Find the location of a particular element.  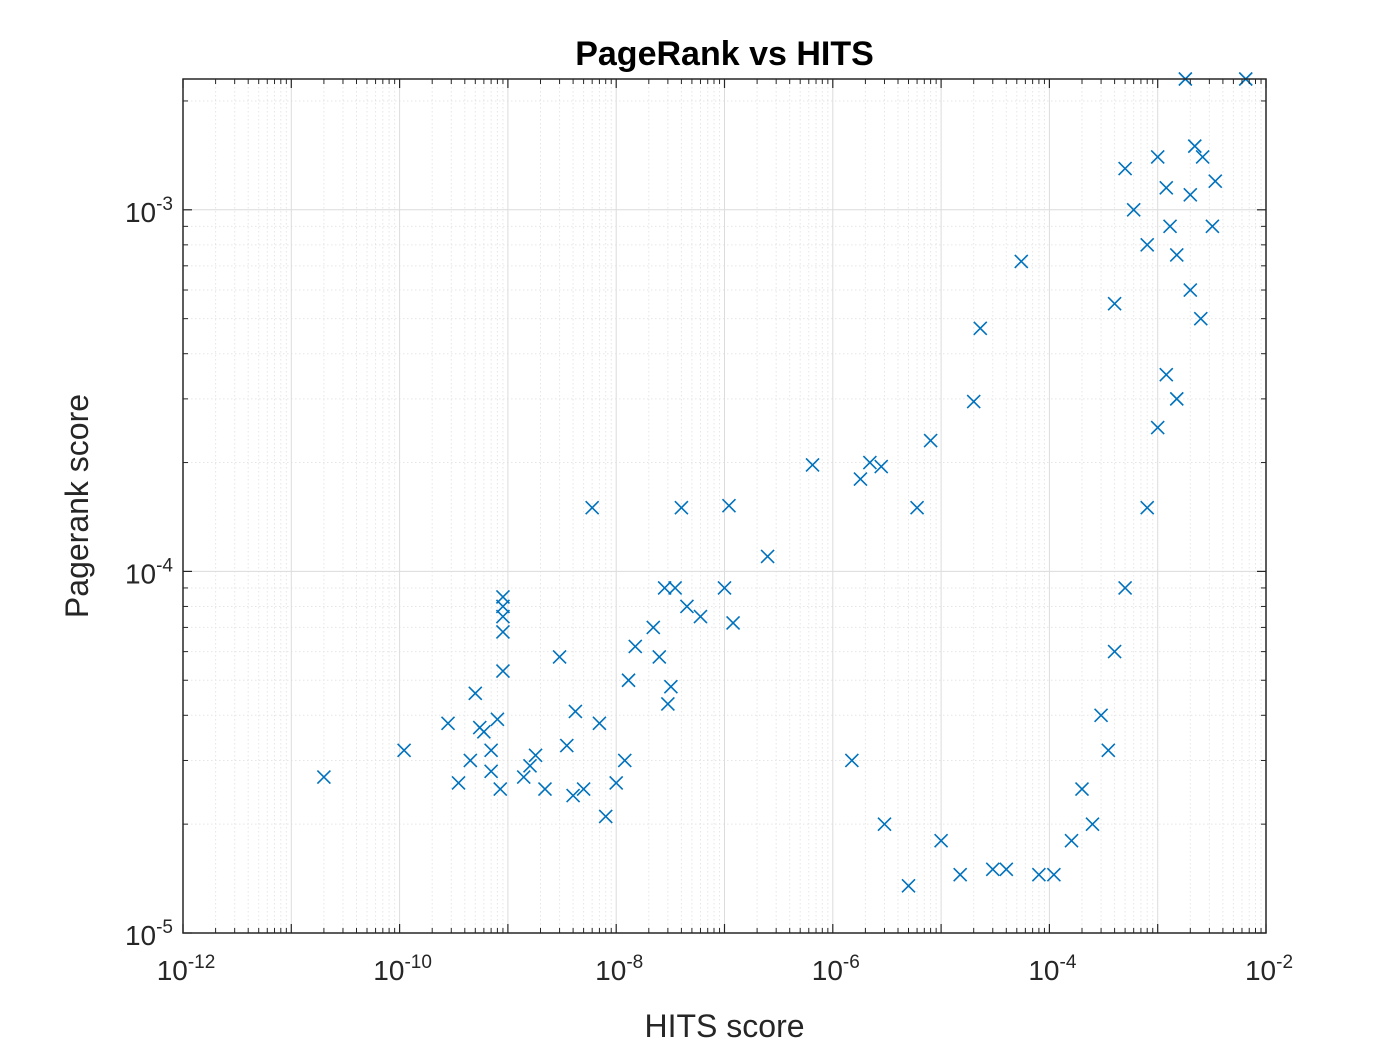

chart-title: PageRank vs HITS is located at coordinates (724, 54).